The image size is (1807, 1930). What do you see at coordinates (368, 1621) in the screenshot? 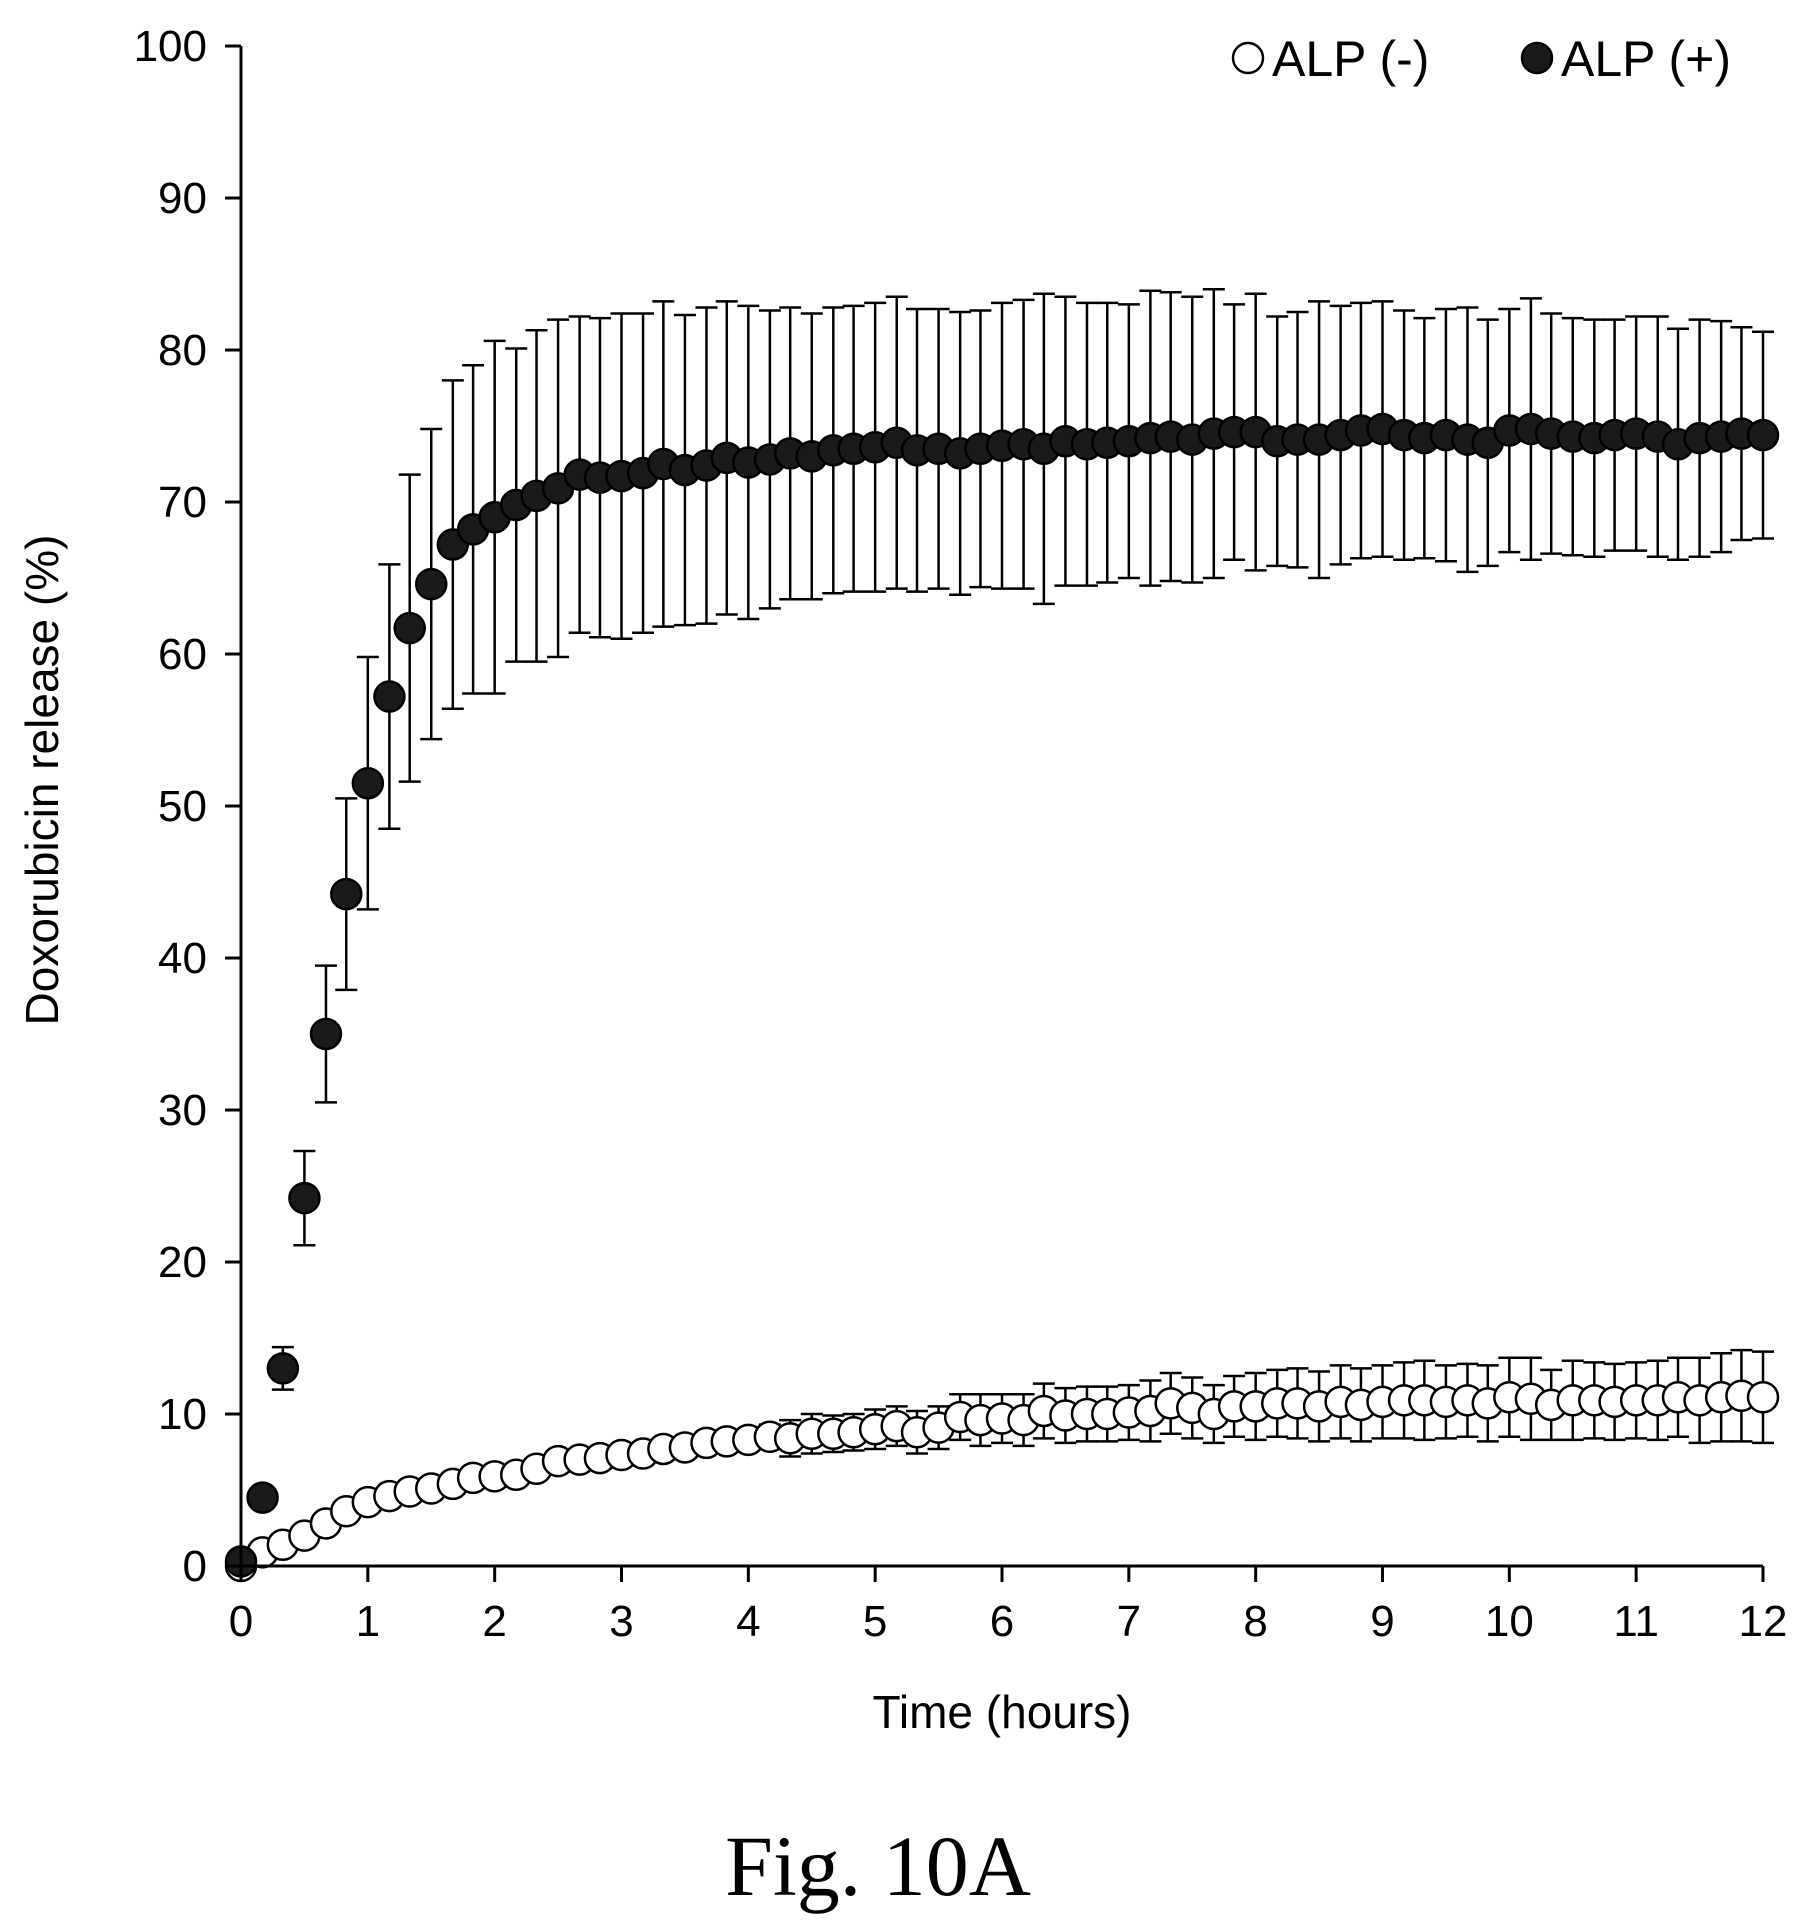
I see `x-tick-label: 1` at bounding box center [368, 1621].